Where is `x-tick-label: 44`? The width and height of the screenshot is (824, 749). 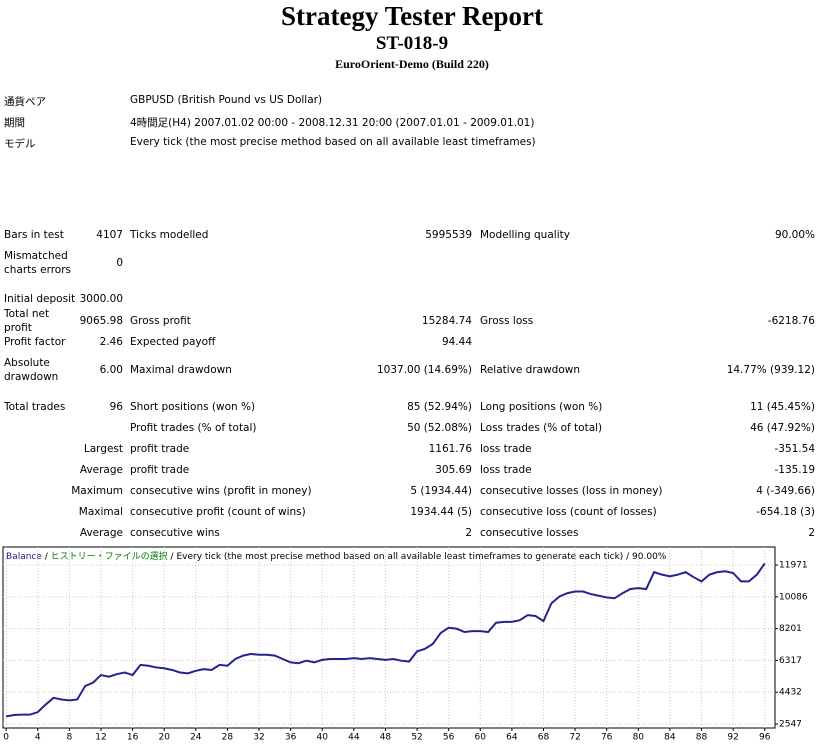 x-tick-label: 44 is located at coordinates (354, 738).